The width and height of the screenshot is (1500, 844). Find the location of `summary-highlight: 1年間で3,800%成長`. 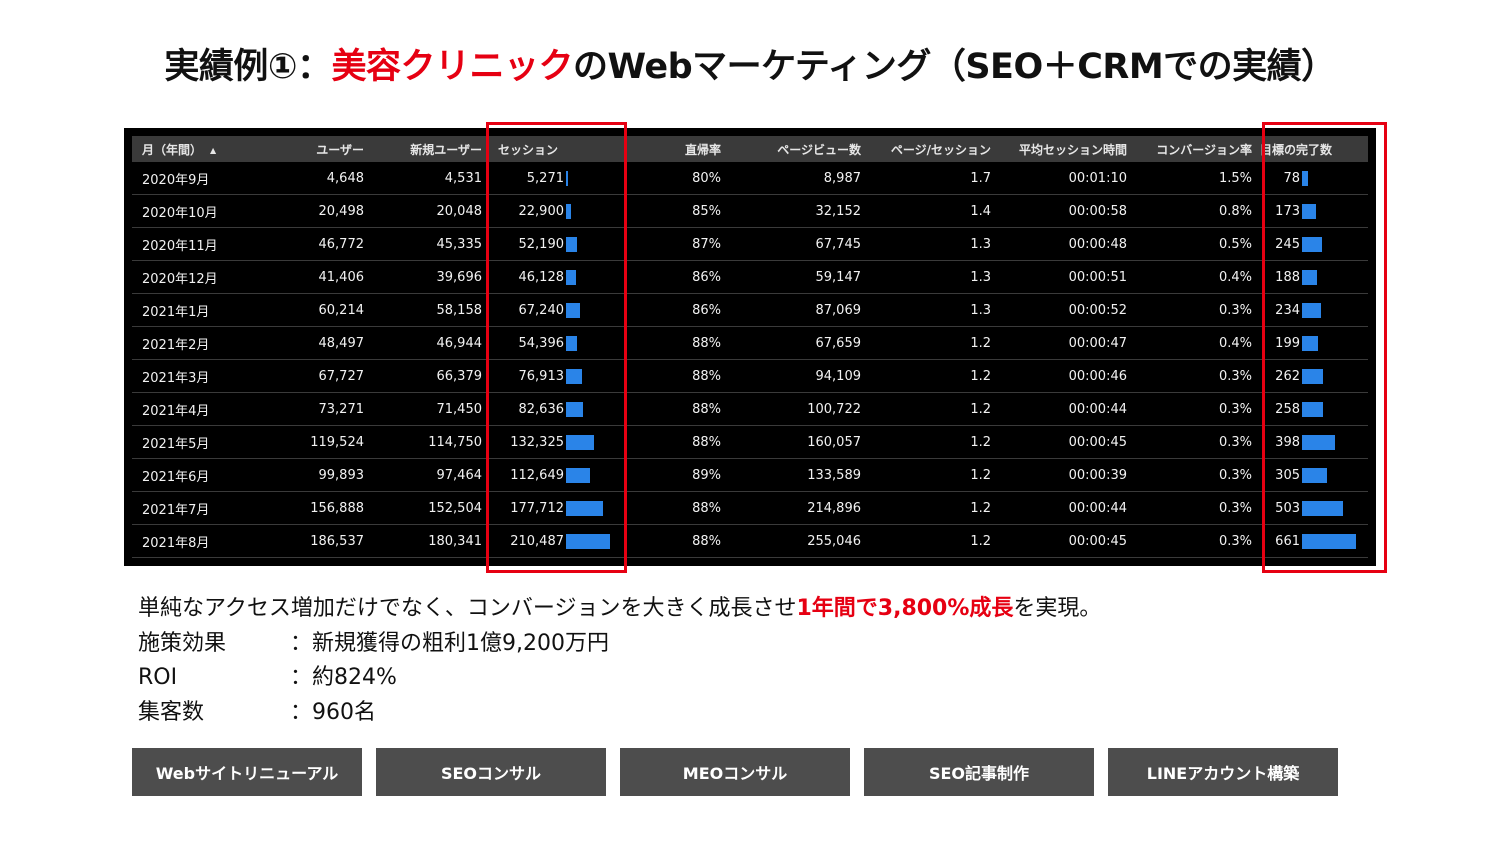

summary-highlight: 1年間で3,800%成長 is located at coordinates (905, 608).